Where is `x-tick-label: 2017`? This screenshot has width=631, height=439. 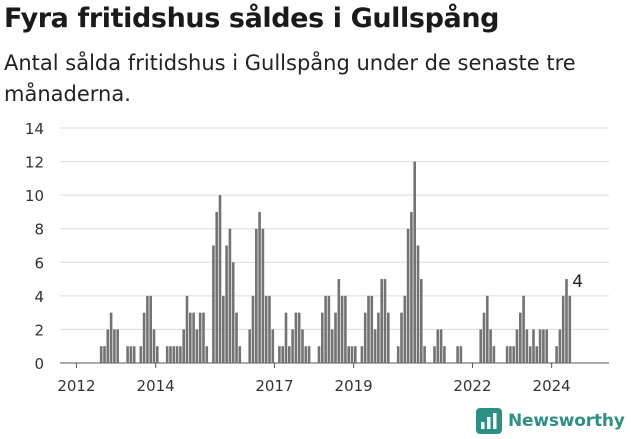
x-tick-label: 2017 is located at coordinates (274, 386).